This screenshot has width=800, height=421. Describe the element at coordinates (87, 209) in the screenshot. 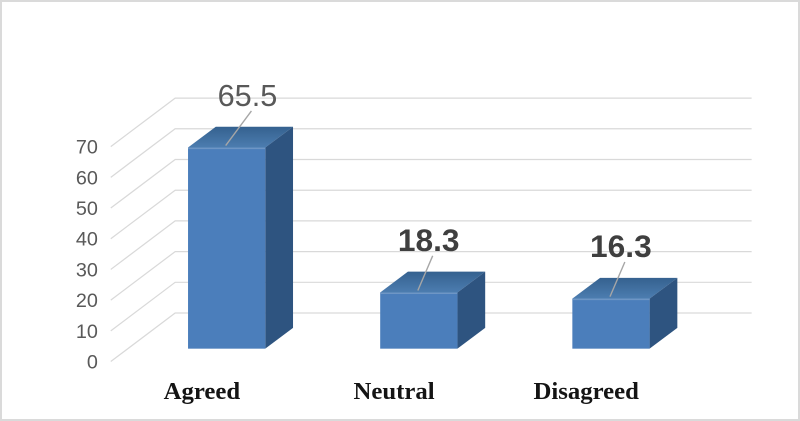

I see `y-tick-label: 50` at that location.